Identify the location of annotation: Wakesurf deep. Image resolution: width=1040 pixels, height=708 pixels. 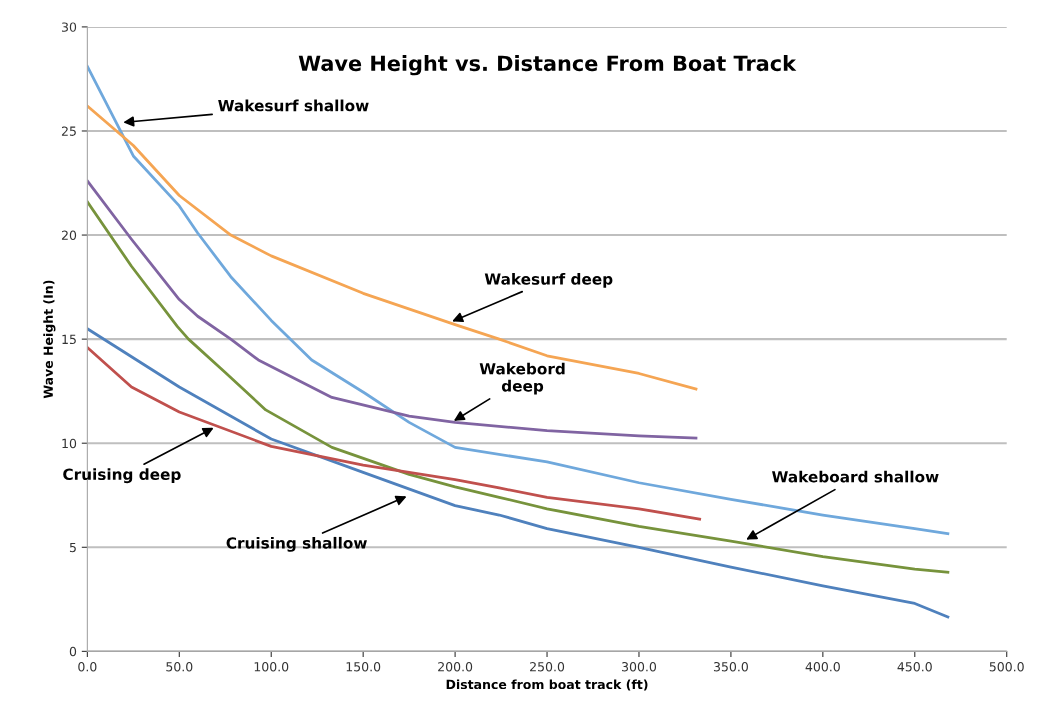
(548, 280).